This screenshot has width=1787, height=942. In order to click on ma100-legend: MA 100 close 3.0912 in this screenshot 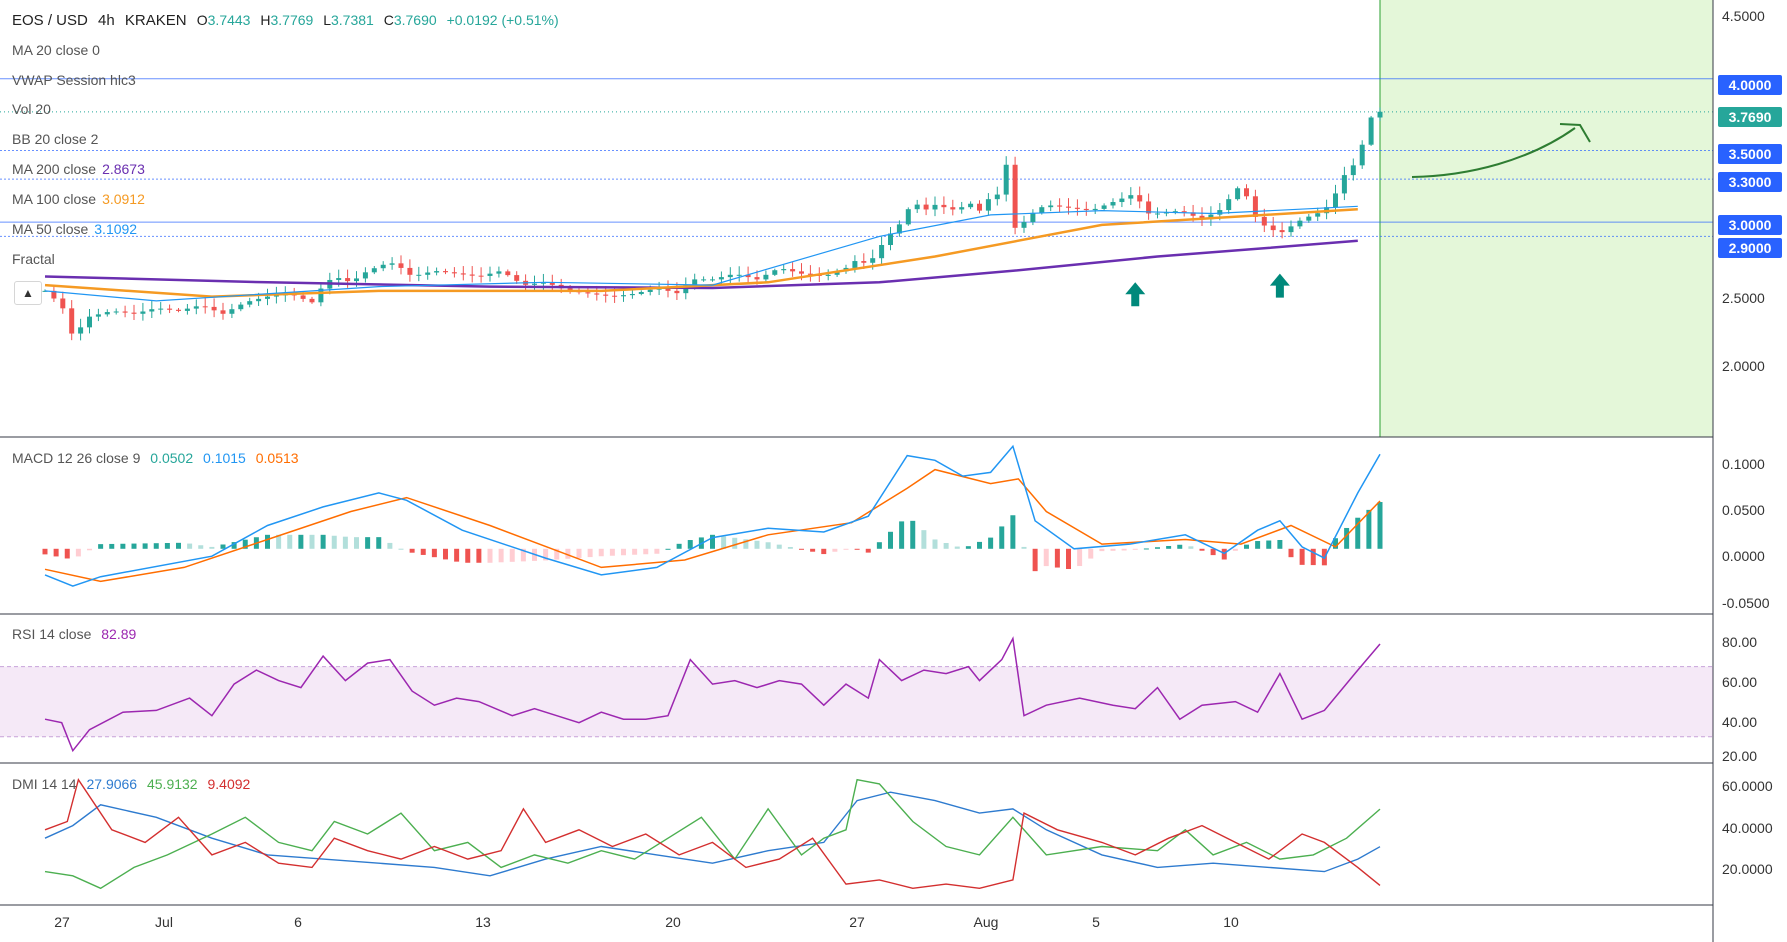, I will do `click(81, 199)`.